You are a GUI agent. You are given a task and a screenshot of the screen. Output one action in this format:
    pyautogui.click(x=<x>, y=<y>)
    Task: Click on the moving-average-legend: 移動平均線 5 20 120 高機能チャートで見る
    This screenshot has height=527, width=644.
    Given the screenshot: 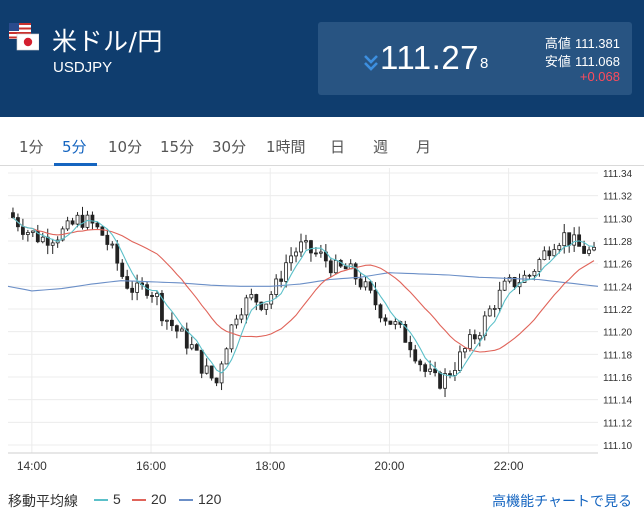 What is the action you would take?
    pyautogui.click(x=322, y=504)
    